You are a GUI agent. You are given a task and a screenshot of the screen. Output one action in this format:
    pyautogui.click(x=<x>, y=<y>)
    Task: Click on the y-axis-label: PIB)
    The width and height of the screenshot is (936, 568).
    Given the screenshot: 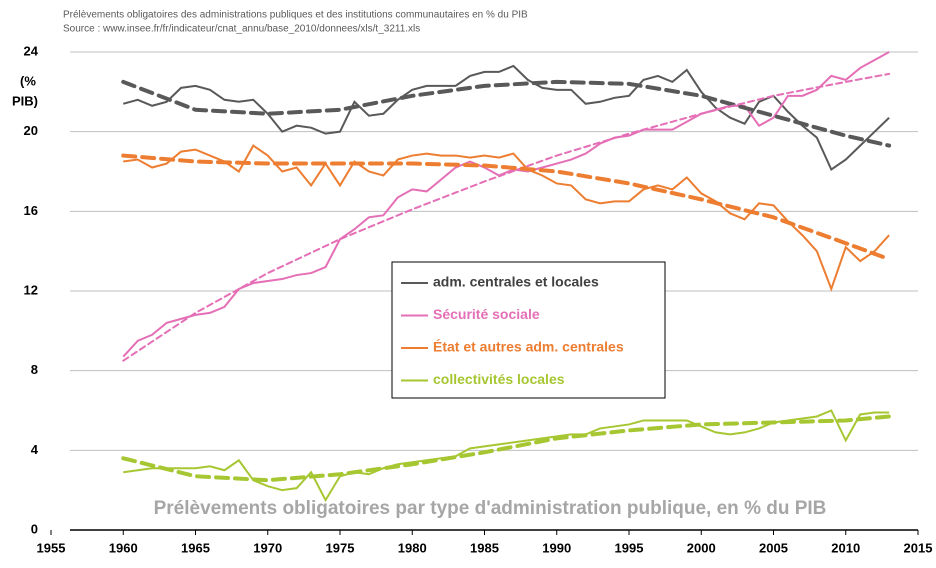 What is the action you would take?
    pyautogui.click(x=25, y=100)
    